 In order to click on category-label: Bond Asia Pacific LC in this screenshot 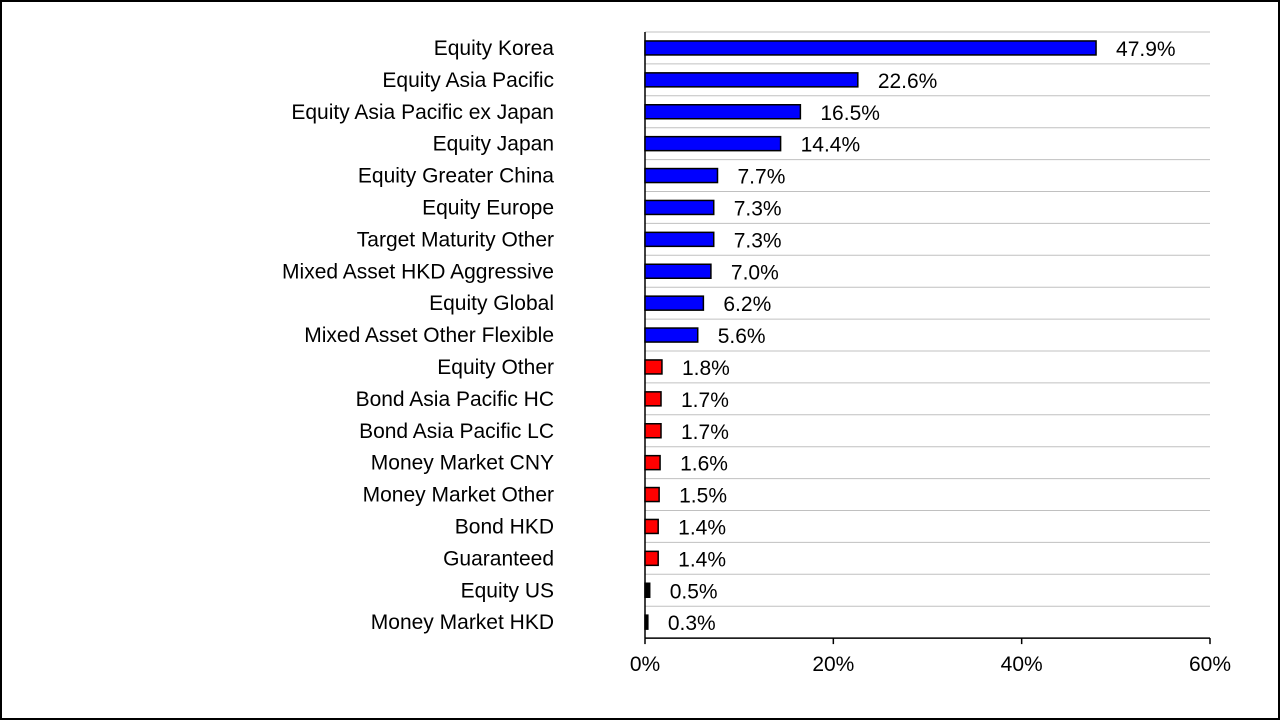, I will do `click(456, 431)`.